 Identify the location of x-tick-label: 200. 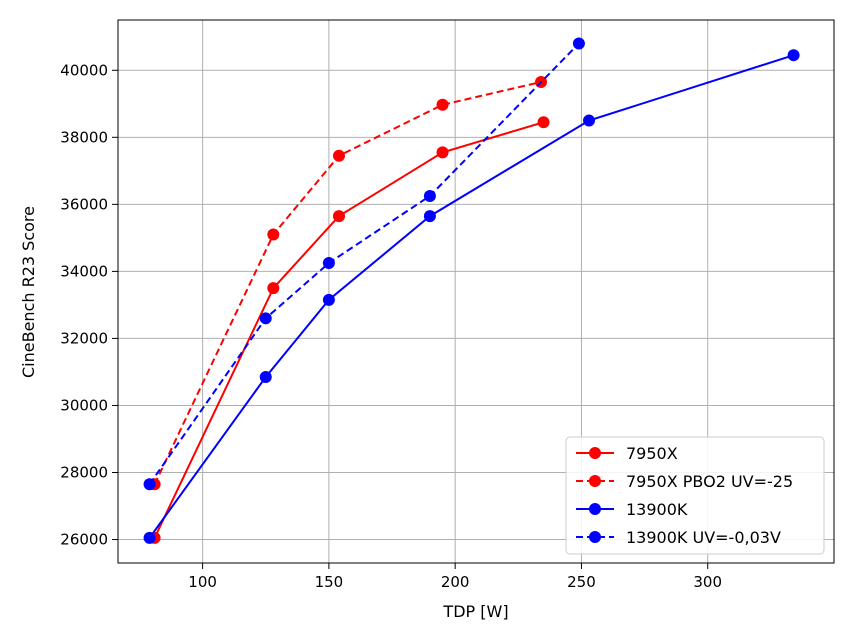
(455, 582).